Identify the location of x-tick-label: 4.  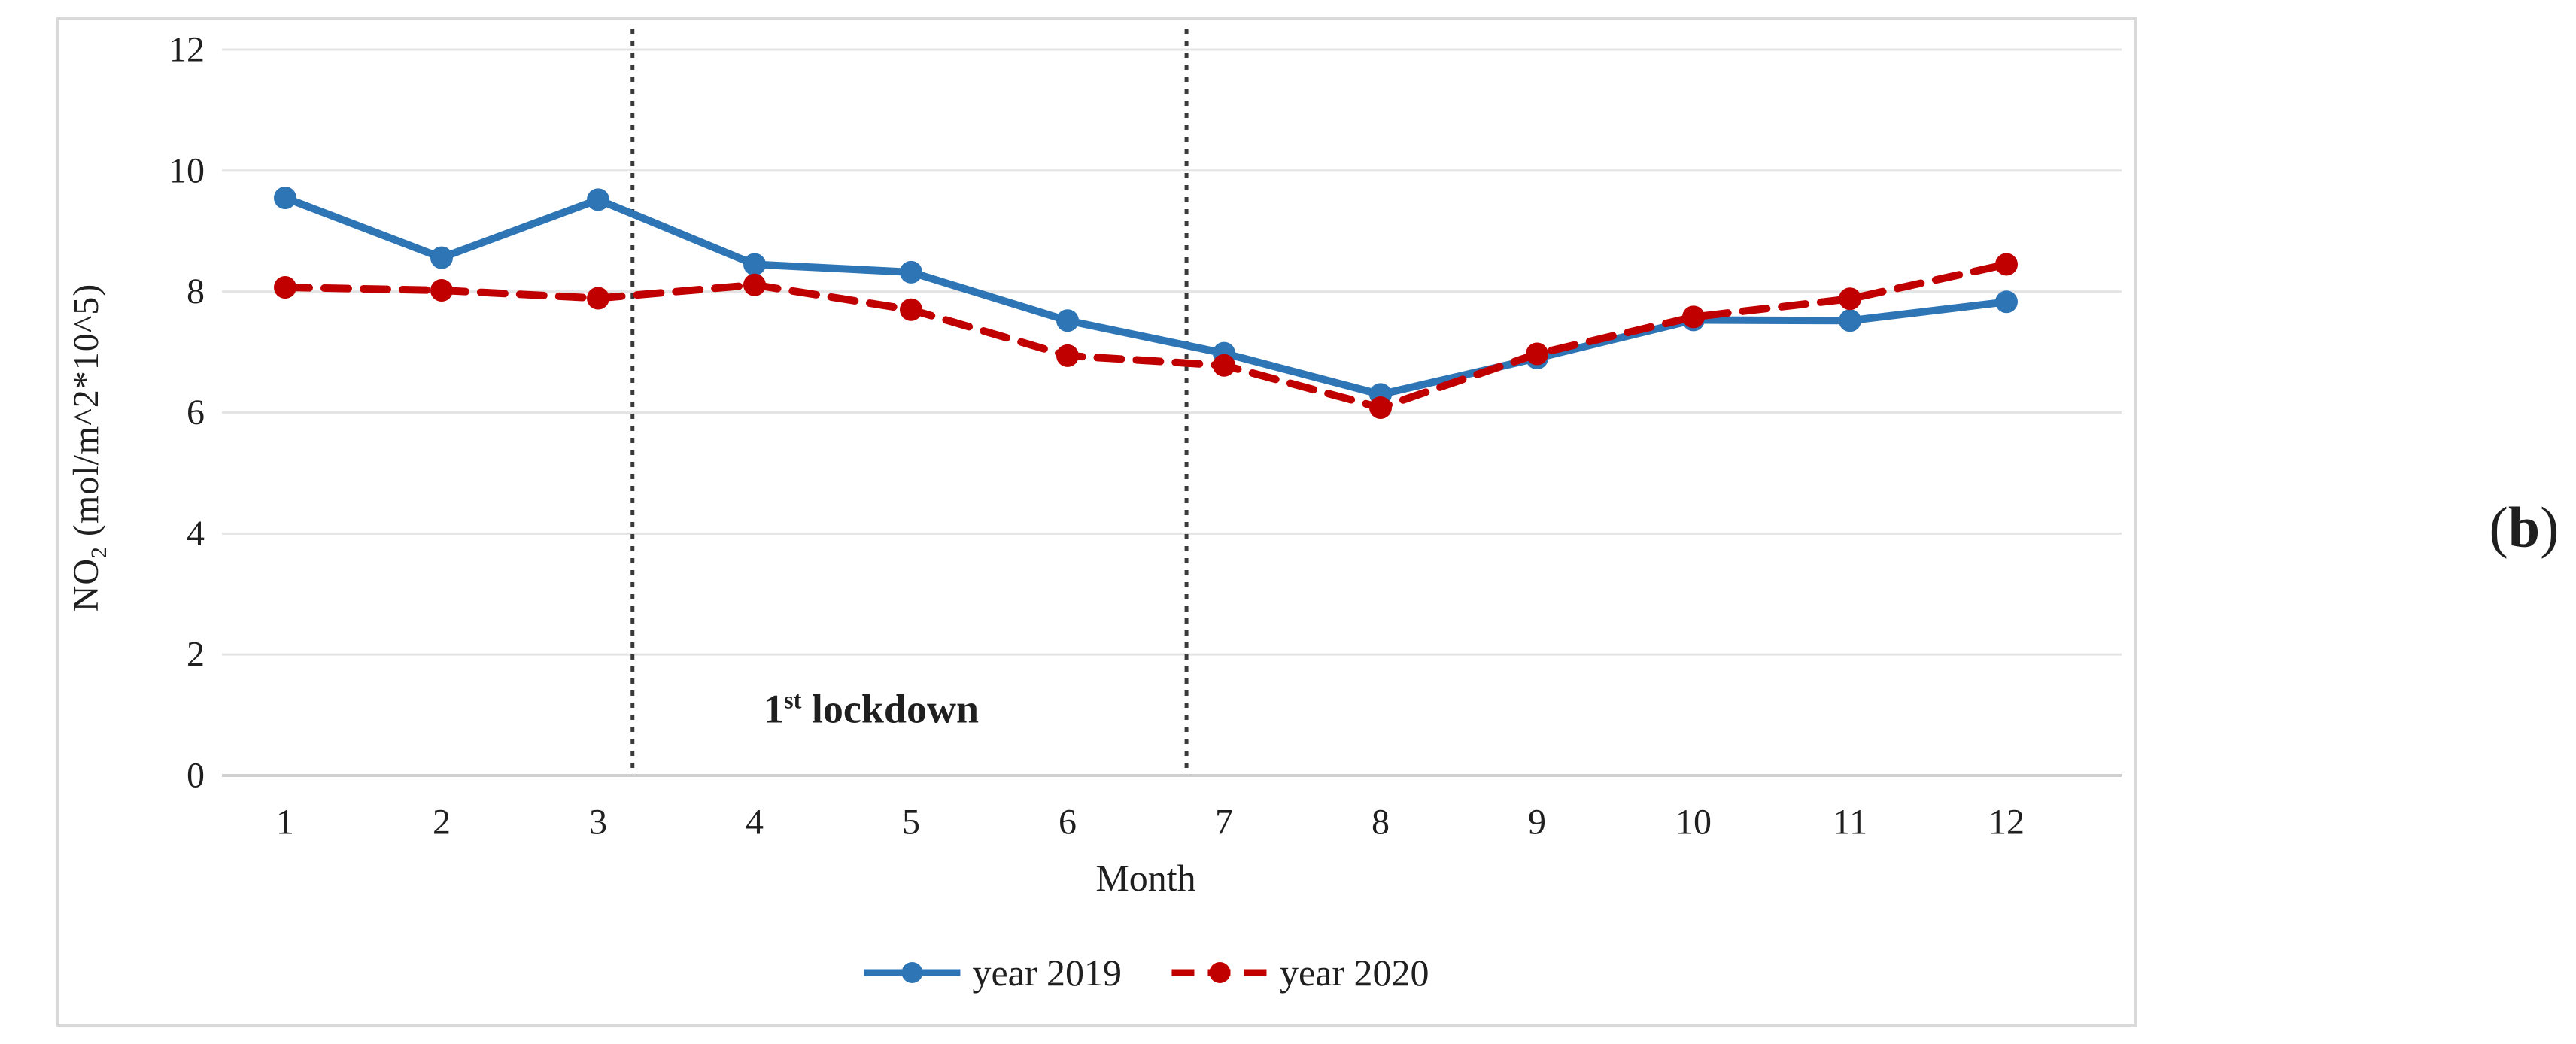
(755, 822).